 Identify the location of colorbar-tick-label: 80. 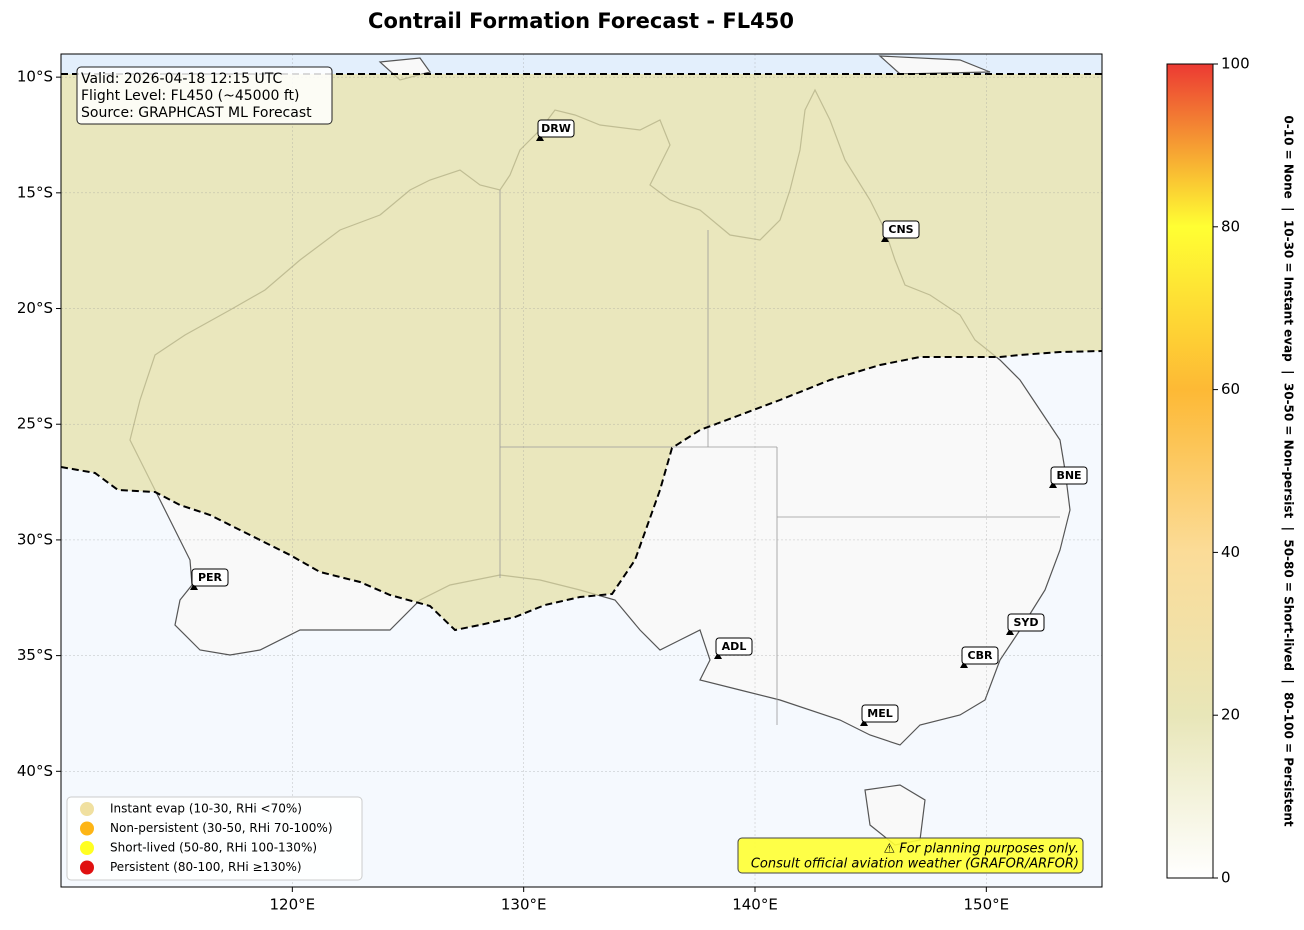
(1230, 226).